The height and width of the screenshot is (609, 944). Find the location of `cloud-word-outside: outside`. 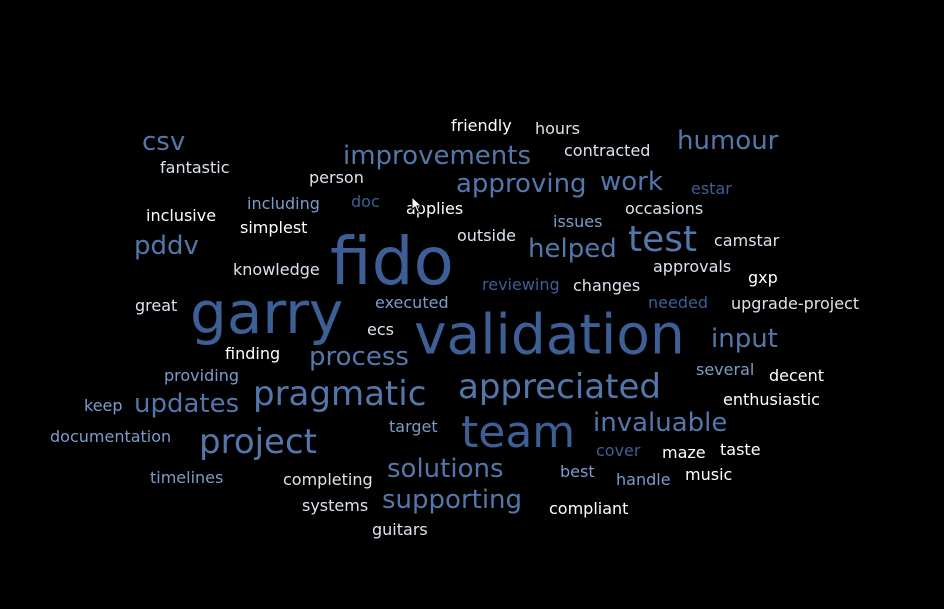

cloud-word-outside: outside is located at coordinates (486, 235).